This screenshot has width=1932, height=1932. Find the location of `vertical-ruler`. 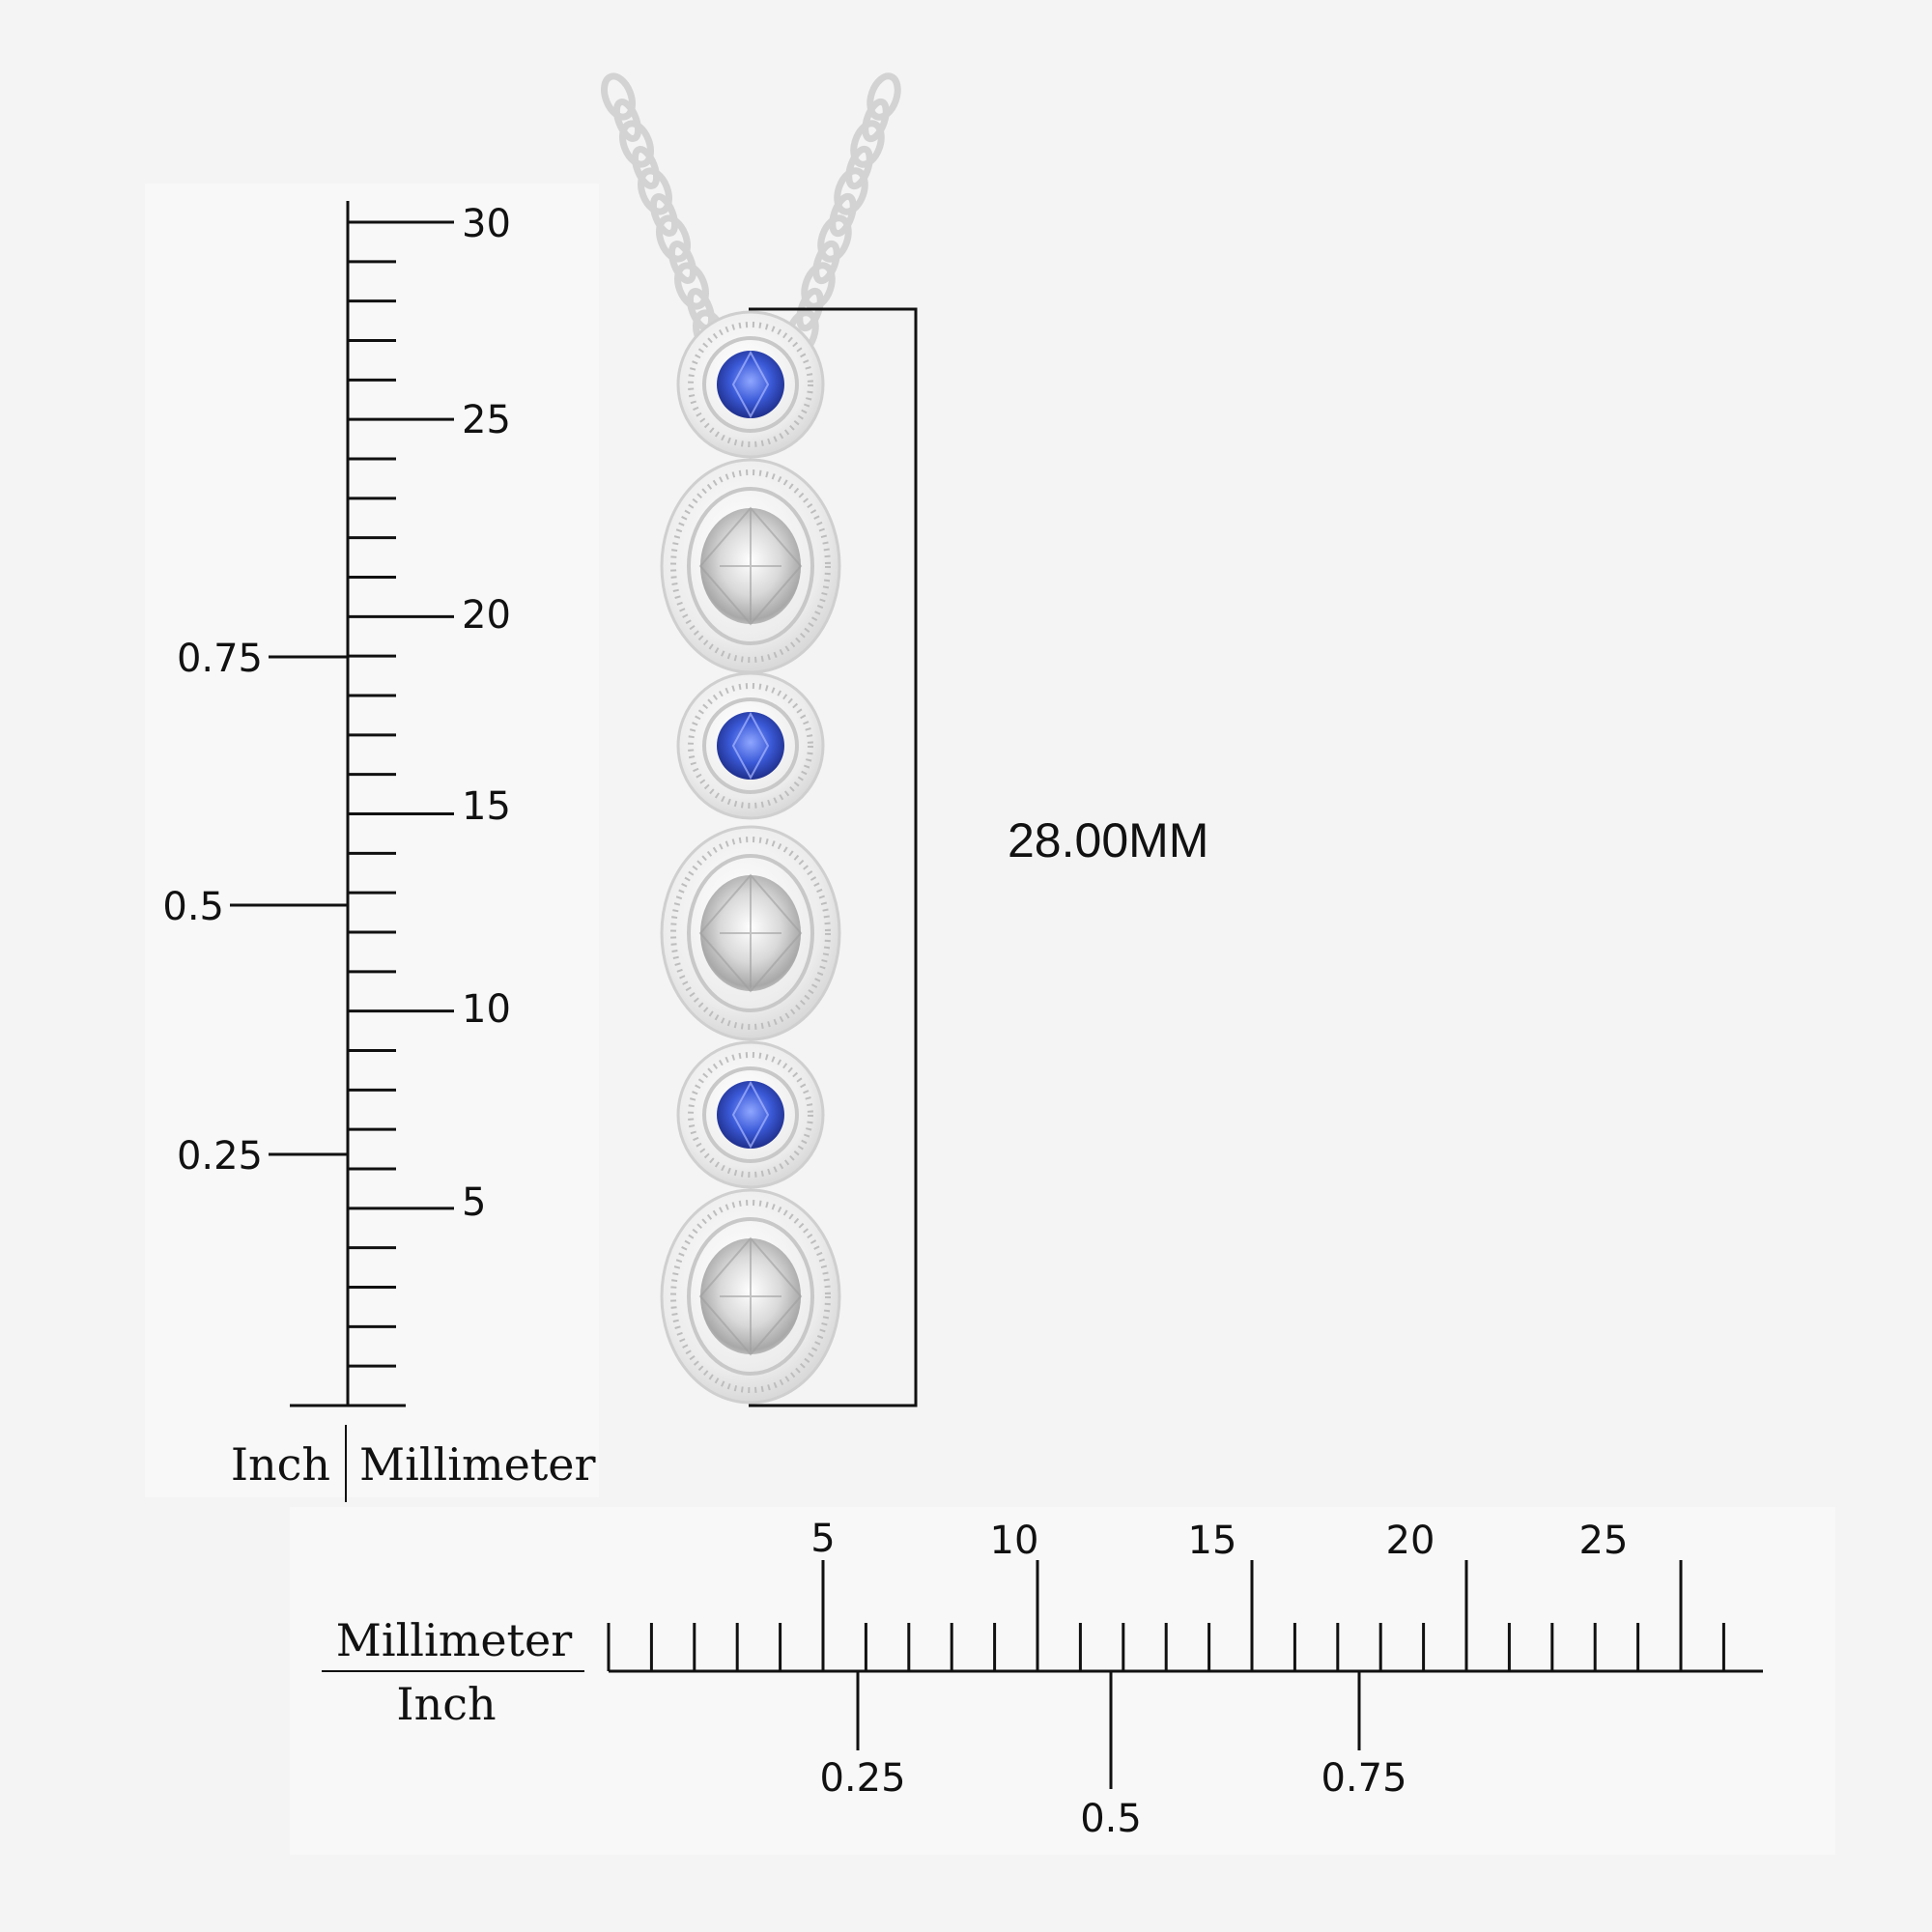

vertical-ruler is located at coordinates (342, 851).